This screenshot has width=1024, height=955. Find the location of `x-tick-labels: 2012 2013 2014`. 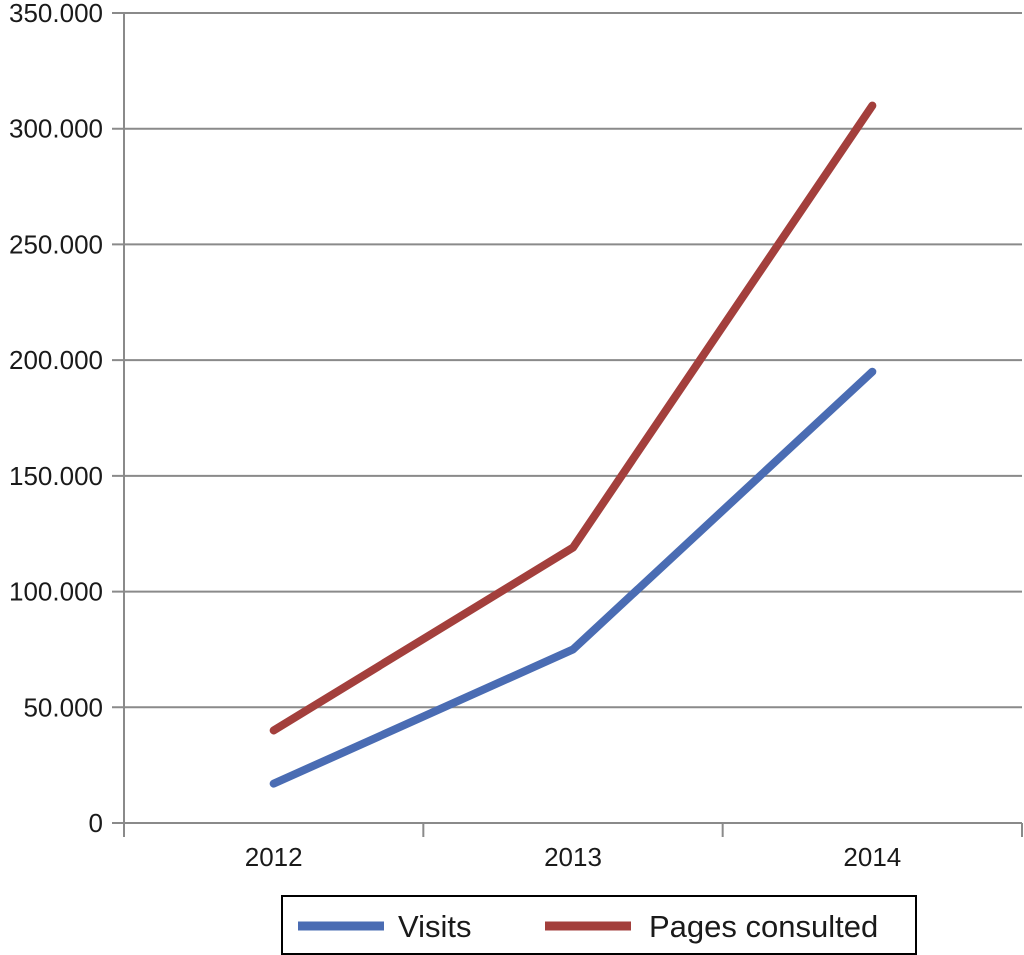

x-tick-labels: 2012 2013 2014 is located at coordinates (573, 857).